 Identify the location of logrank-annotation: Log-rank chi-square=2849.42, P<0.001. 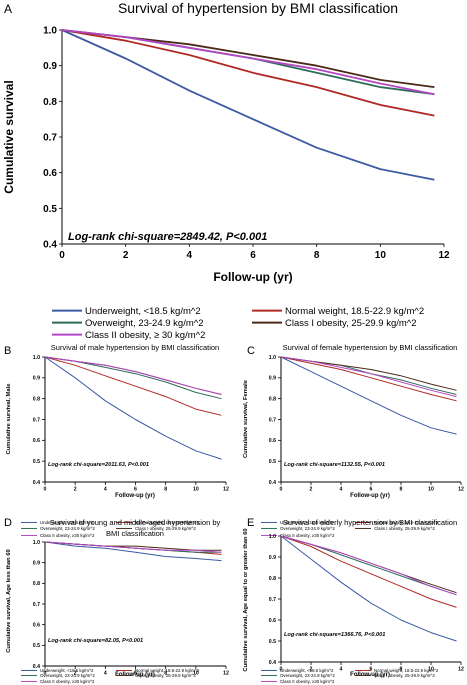
(167, 237).